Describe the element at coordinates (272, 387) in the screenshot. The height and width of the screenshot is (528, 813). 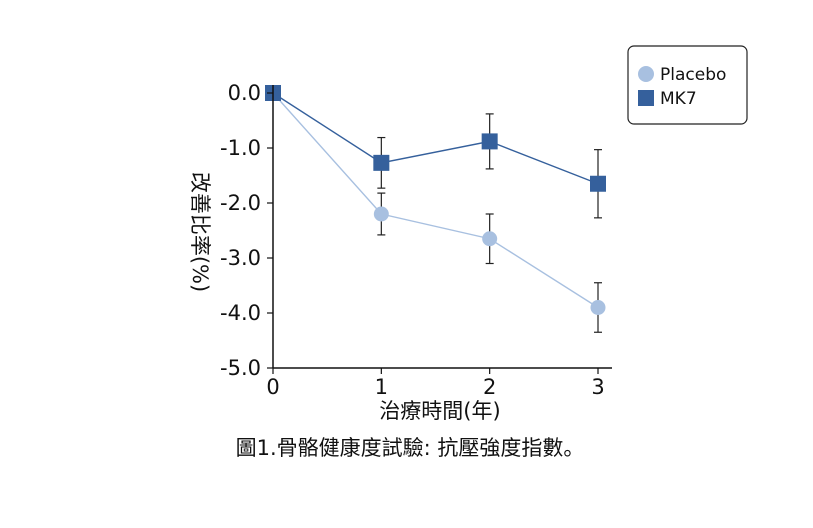
I see `x-tick-label: 0` at that location.